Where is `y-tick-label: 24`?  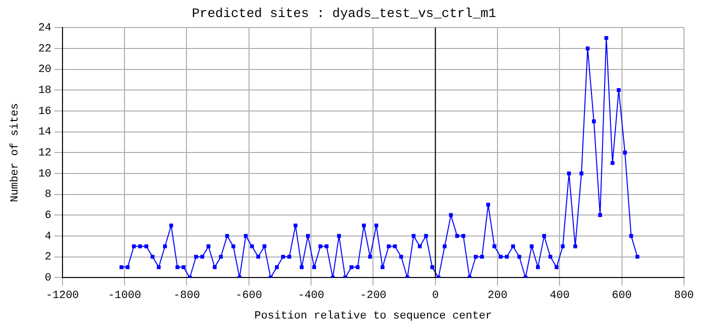
y-tick-label: 24 is located at coordinates (45, 28).